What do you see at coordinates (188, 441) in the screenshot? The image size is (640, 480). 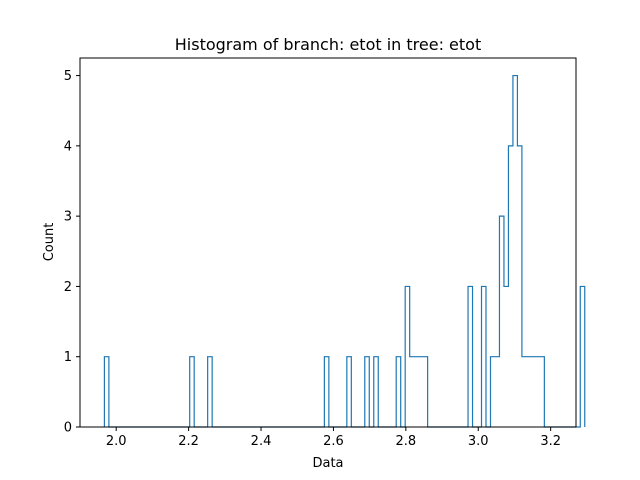 I see `x-tick-label: 2.2` at bounding box center [188, 441].